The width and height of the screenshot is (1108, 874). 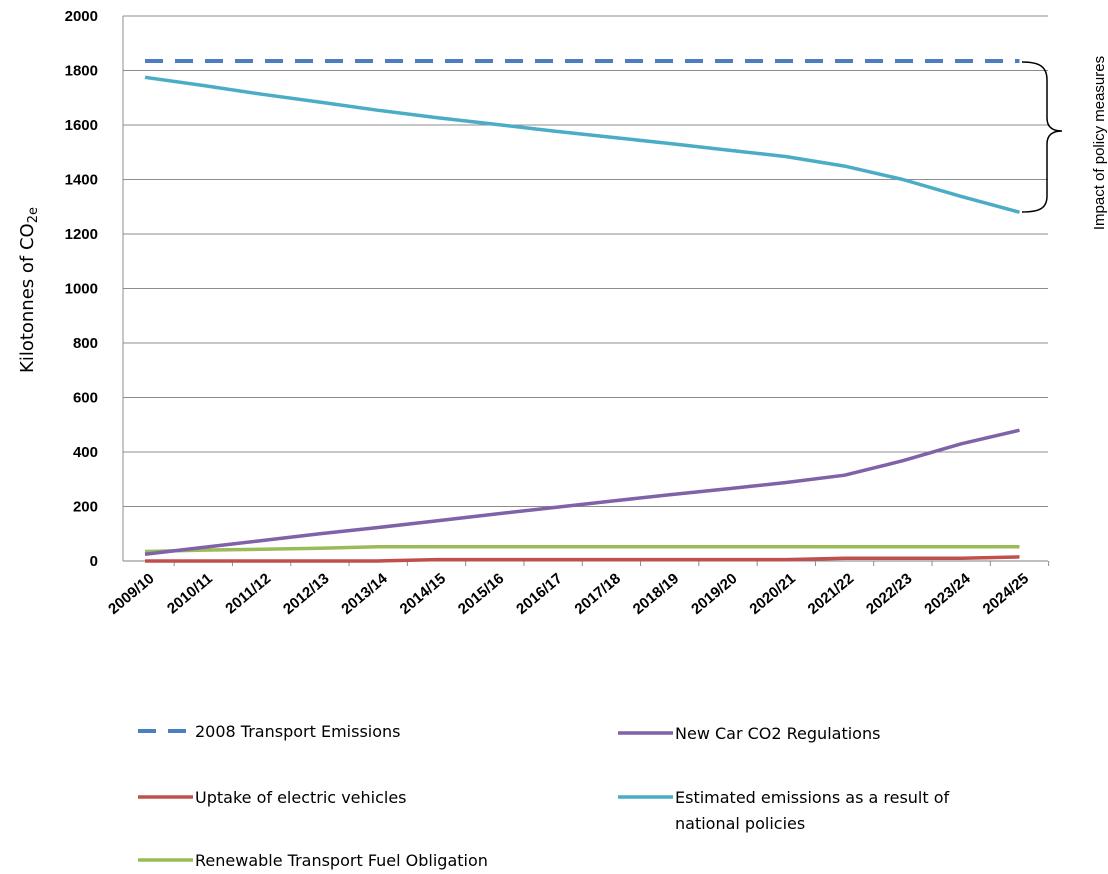 I want to click on y-tick-label: 600, so click(x=85, y=398).